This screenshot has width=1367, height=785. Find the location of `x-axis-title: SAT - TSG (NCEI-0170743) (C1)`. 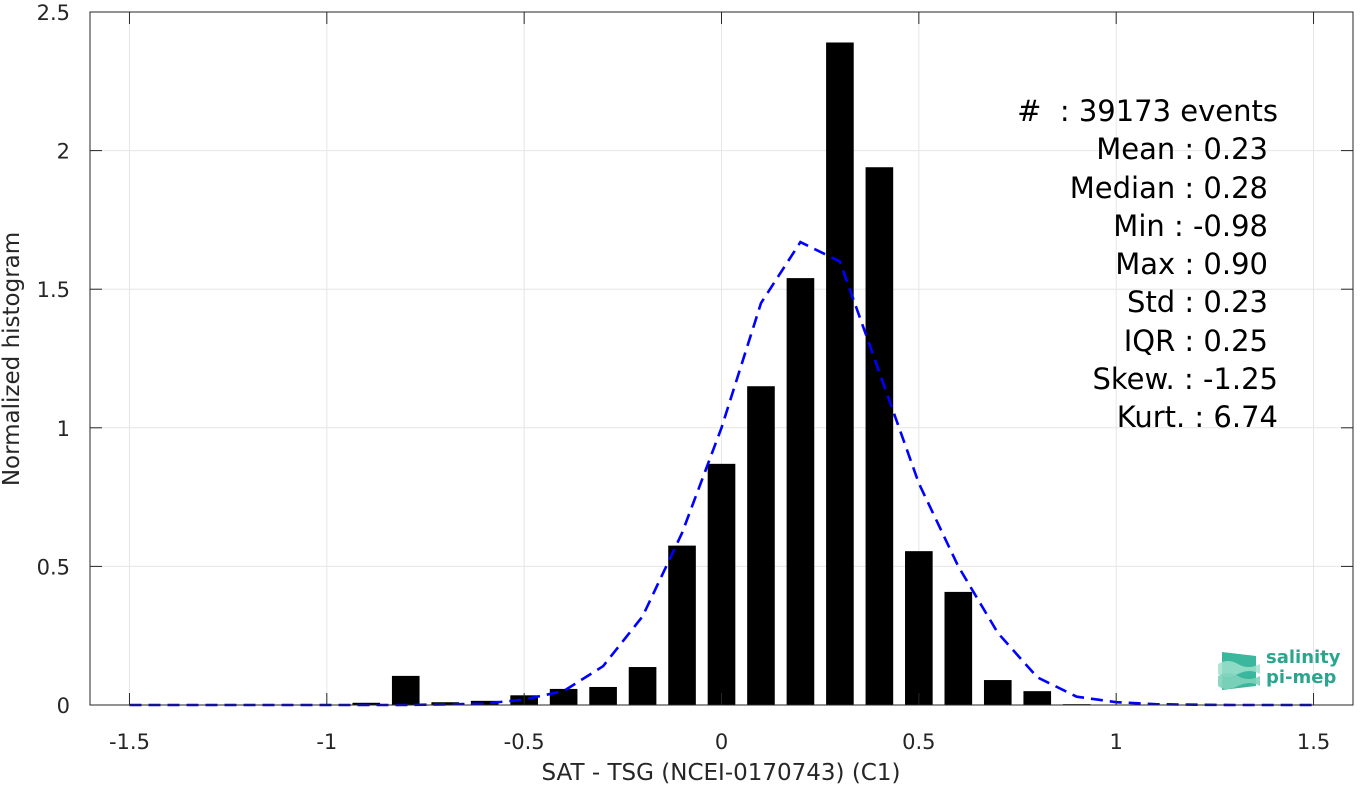

x-axis-title: SAT - TSG (NCEI-0170743) (C1) is located at coordinates (721, 772).